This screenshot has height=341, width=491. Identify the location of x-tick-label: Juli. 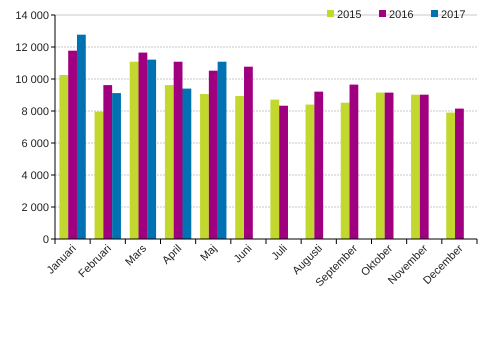
(280, 252).